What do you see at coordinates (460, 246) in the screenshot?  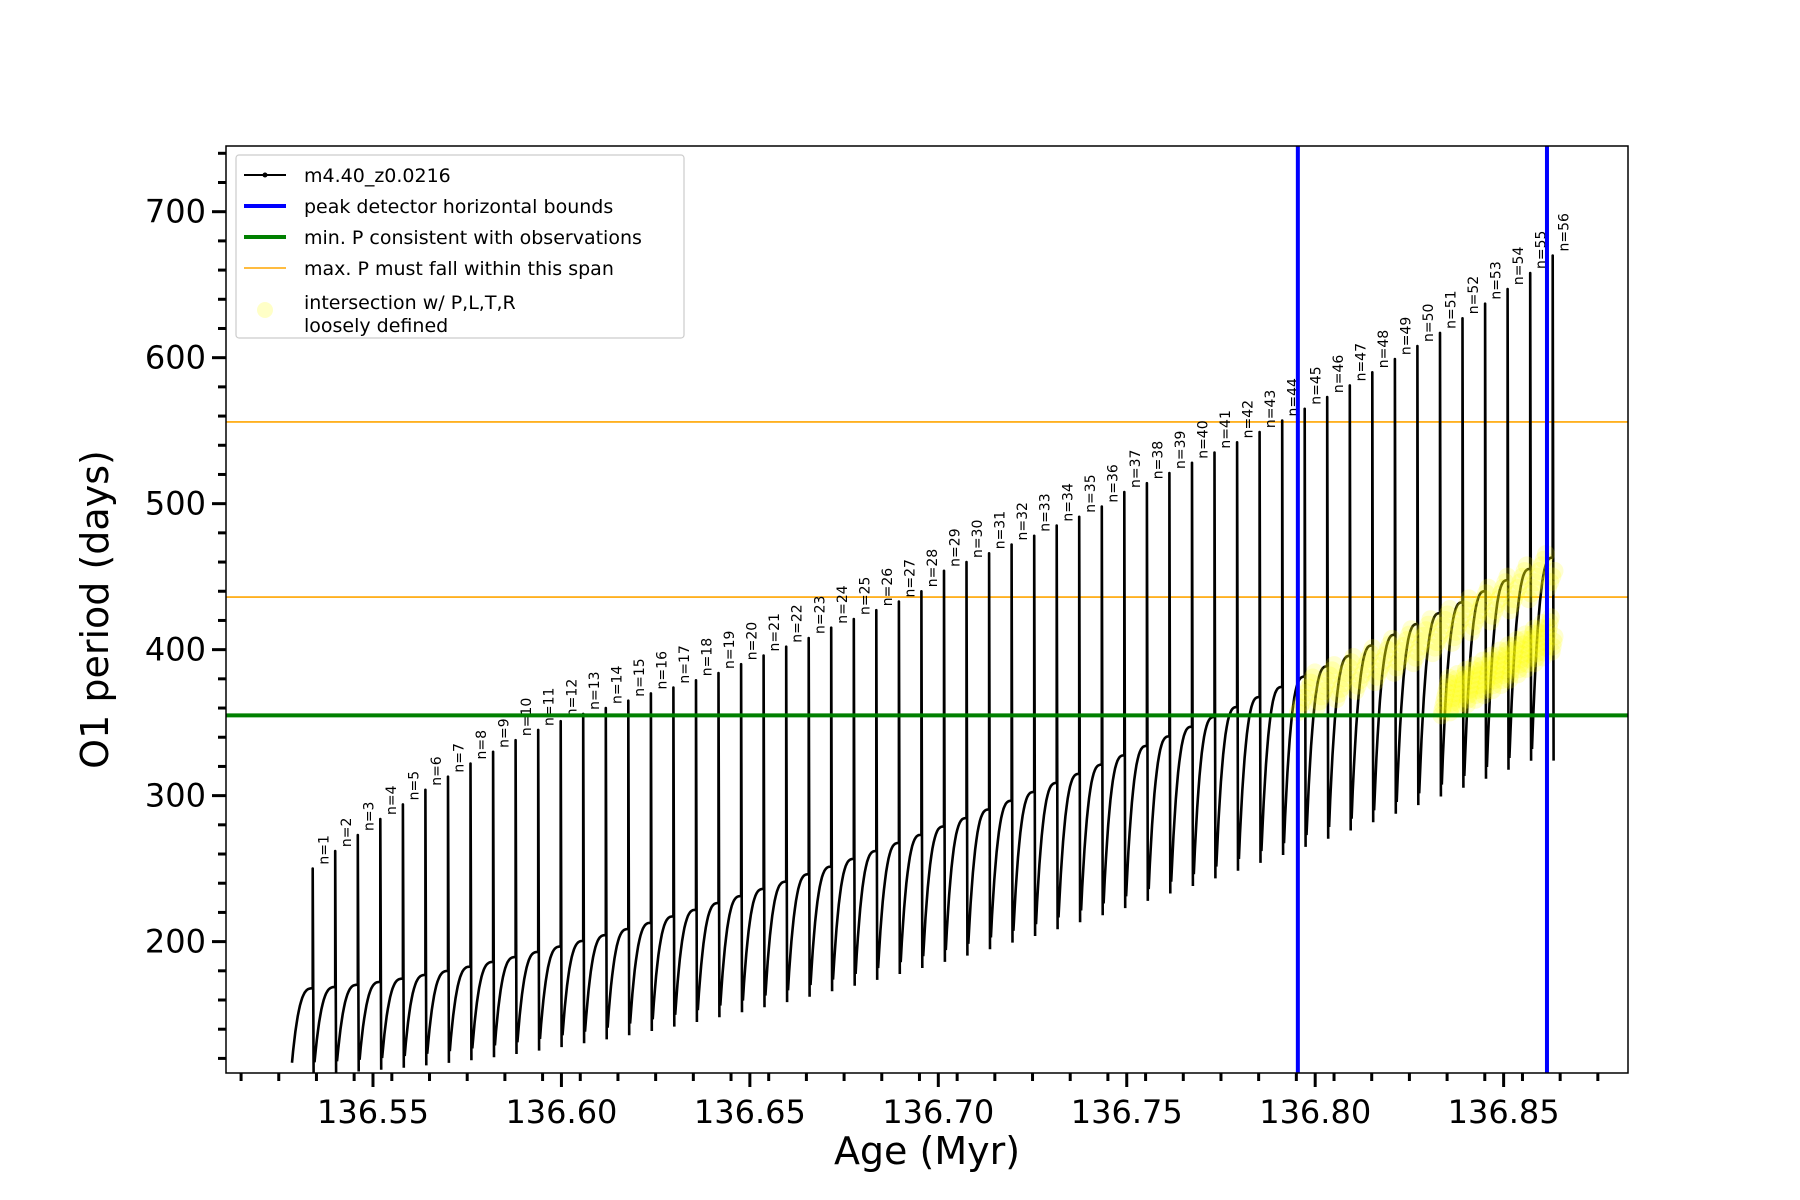 I see `legend-box` at bounding box center [460, 246].